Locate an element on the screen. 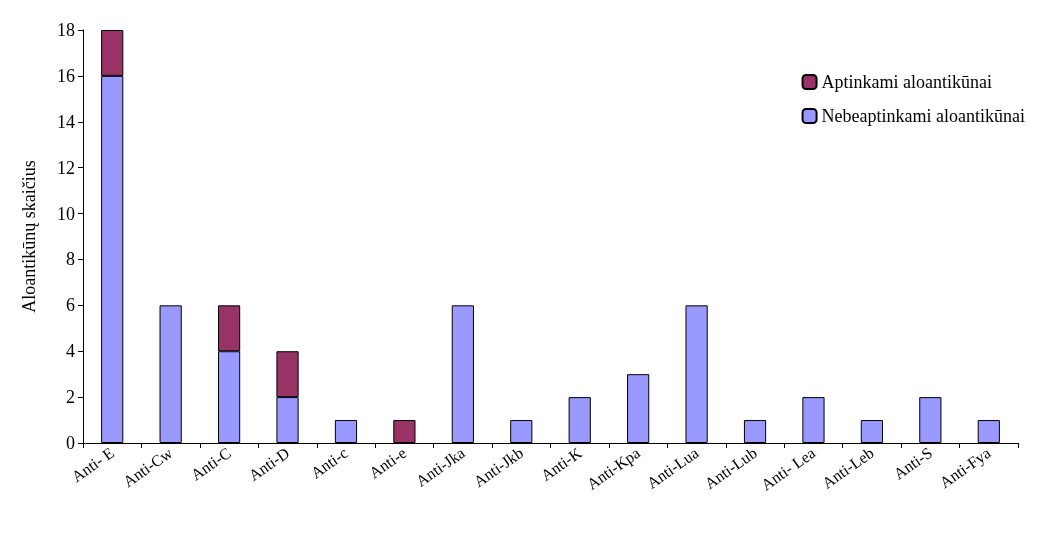 The image size is (1049, 547). y-tick-label: 10 is located at coordinates (66, 213).